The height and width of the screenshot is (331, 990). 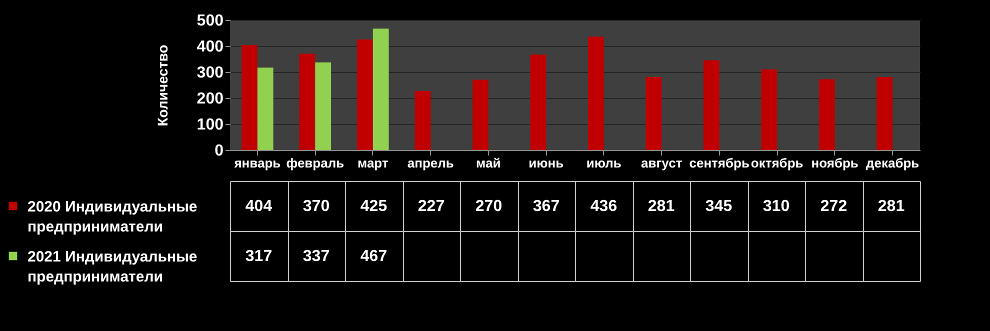 What do you see at coordinates (210, 125) in the screenshot?
I see `y-tick-label: 100` at bounding box center [210, 125].